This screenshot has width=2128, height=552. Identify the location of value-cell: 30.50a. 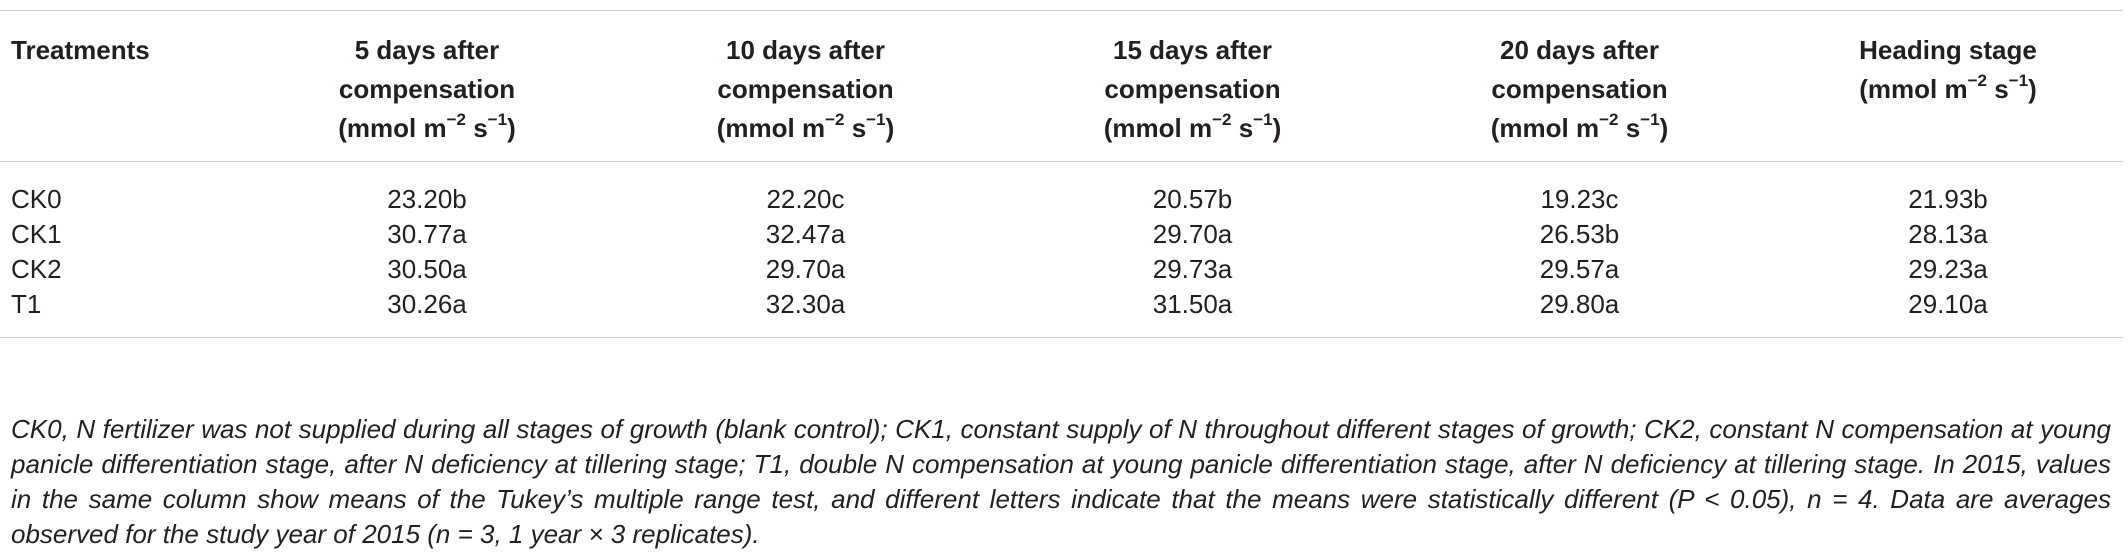
(427, 269).